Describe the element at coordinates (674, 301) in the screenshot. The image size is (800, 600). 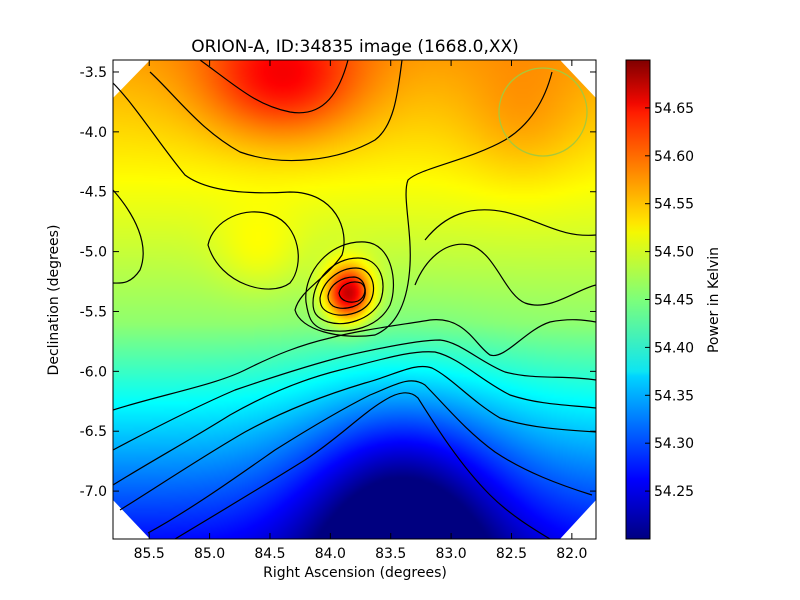
I see `colorbar-tick-label: 54.45` at that location.